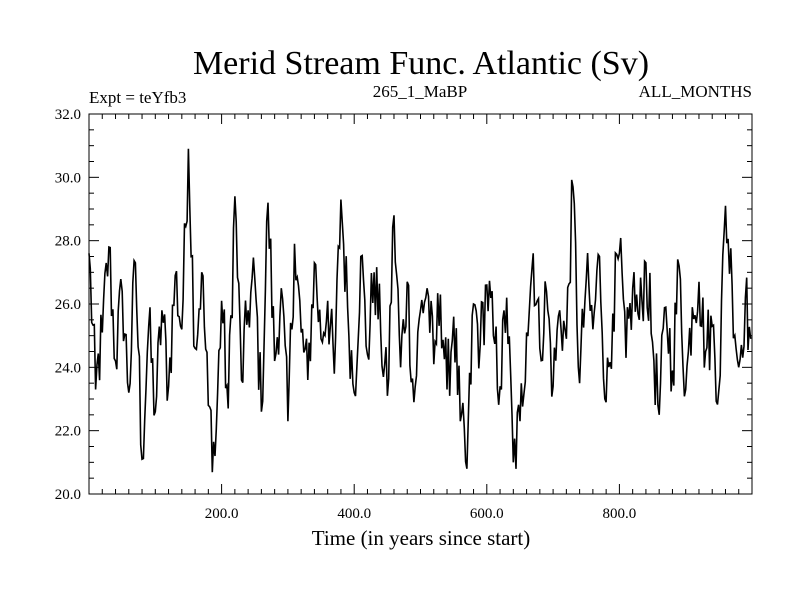  I want to click on y-tick-label: 22.0, so click(68, 432).